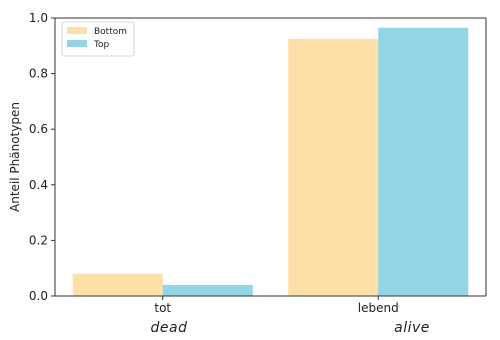  Describe the element at coordinates (162, 308) in the screenshot. I see `x-tick-label: tot` at that location.